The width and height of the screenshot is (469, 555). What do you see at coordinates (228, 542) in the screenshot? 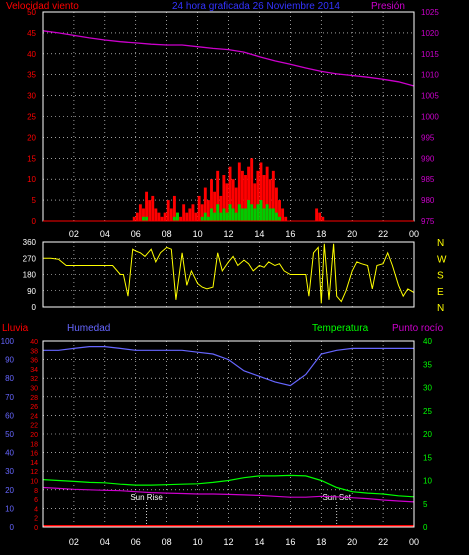
I see `x-tick-label: 12` at bounding box center [228, 542].